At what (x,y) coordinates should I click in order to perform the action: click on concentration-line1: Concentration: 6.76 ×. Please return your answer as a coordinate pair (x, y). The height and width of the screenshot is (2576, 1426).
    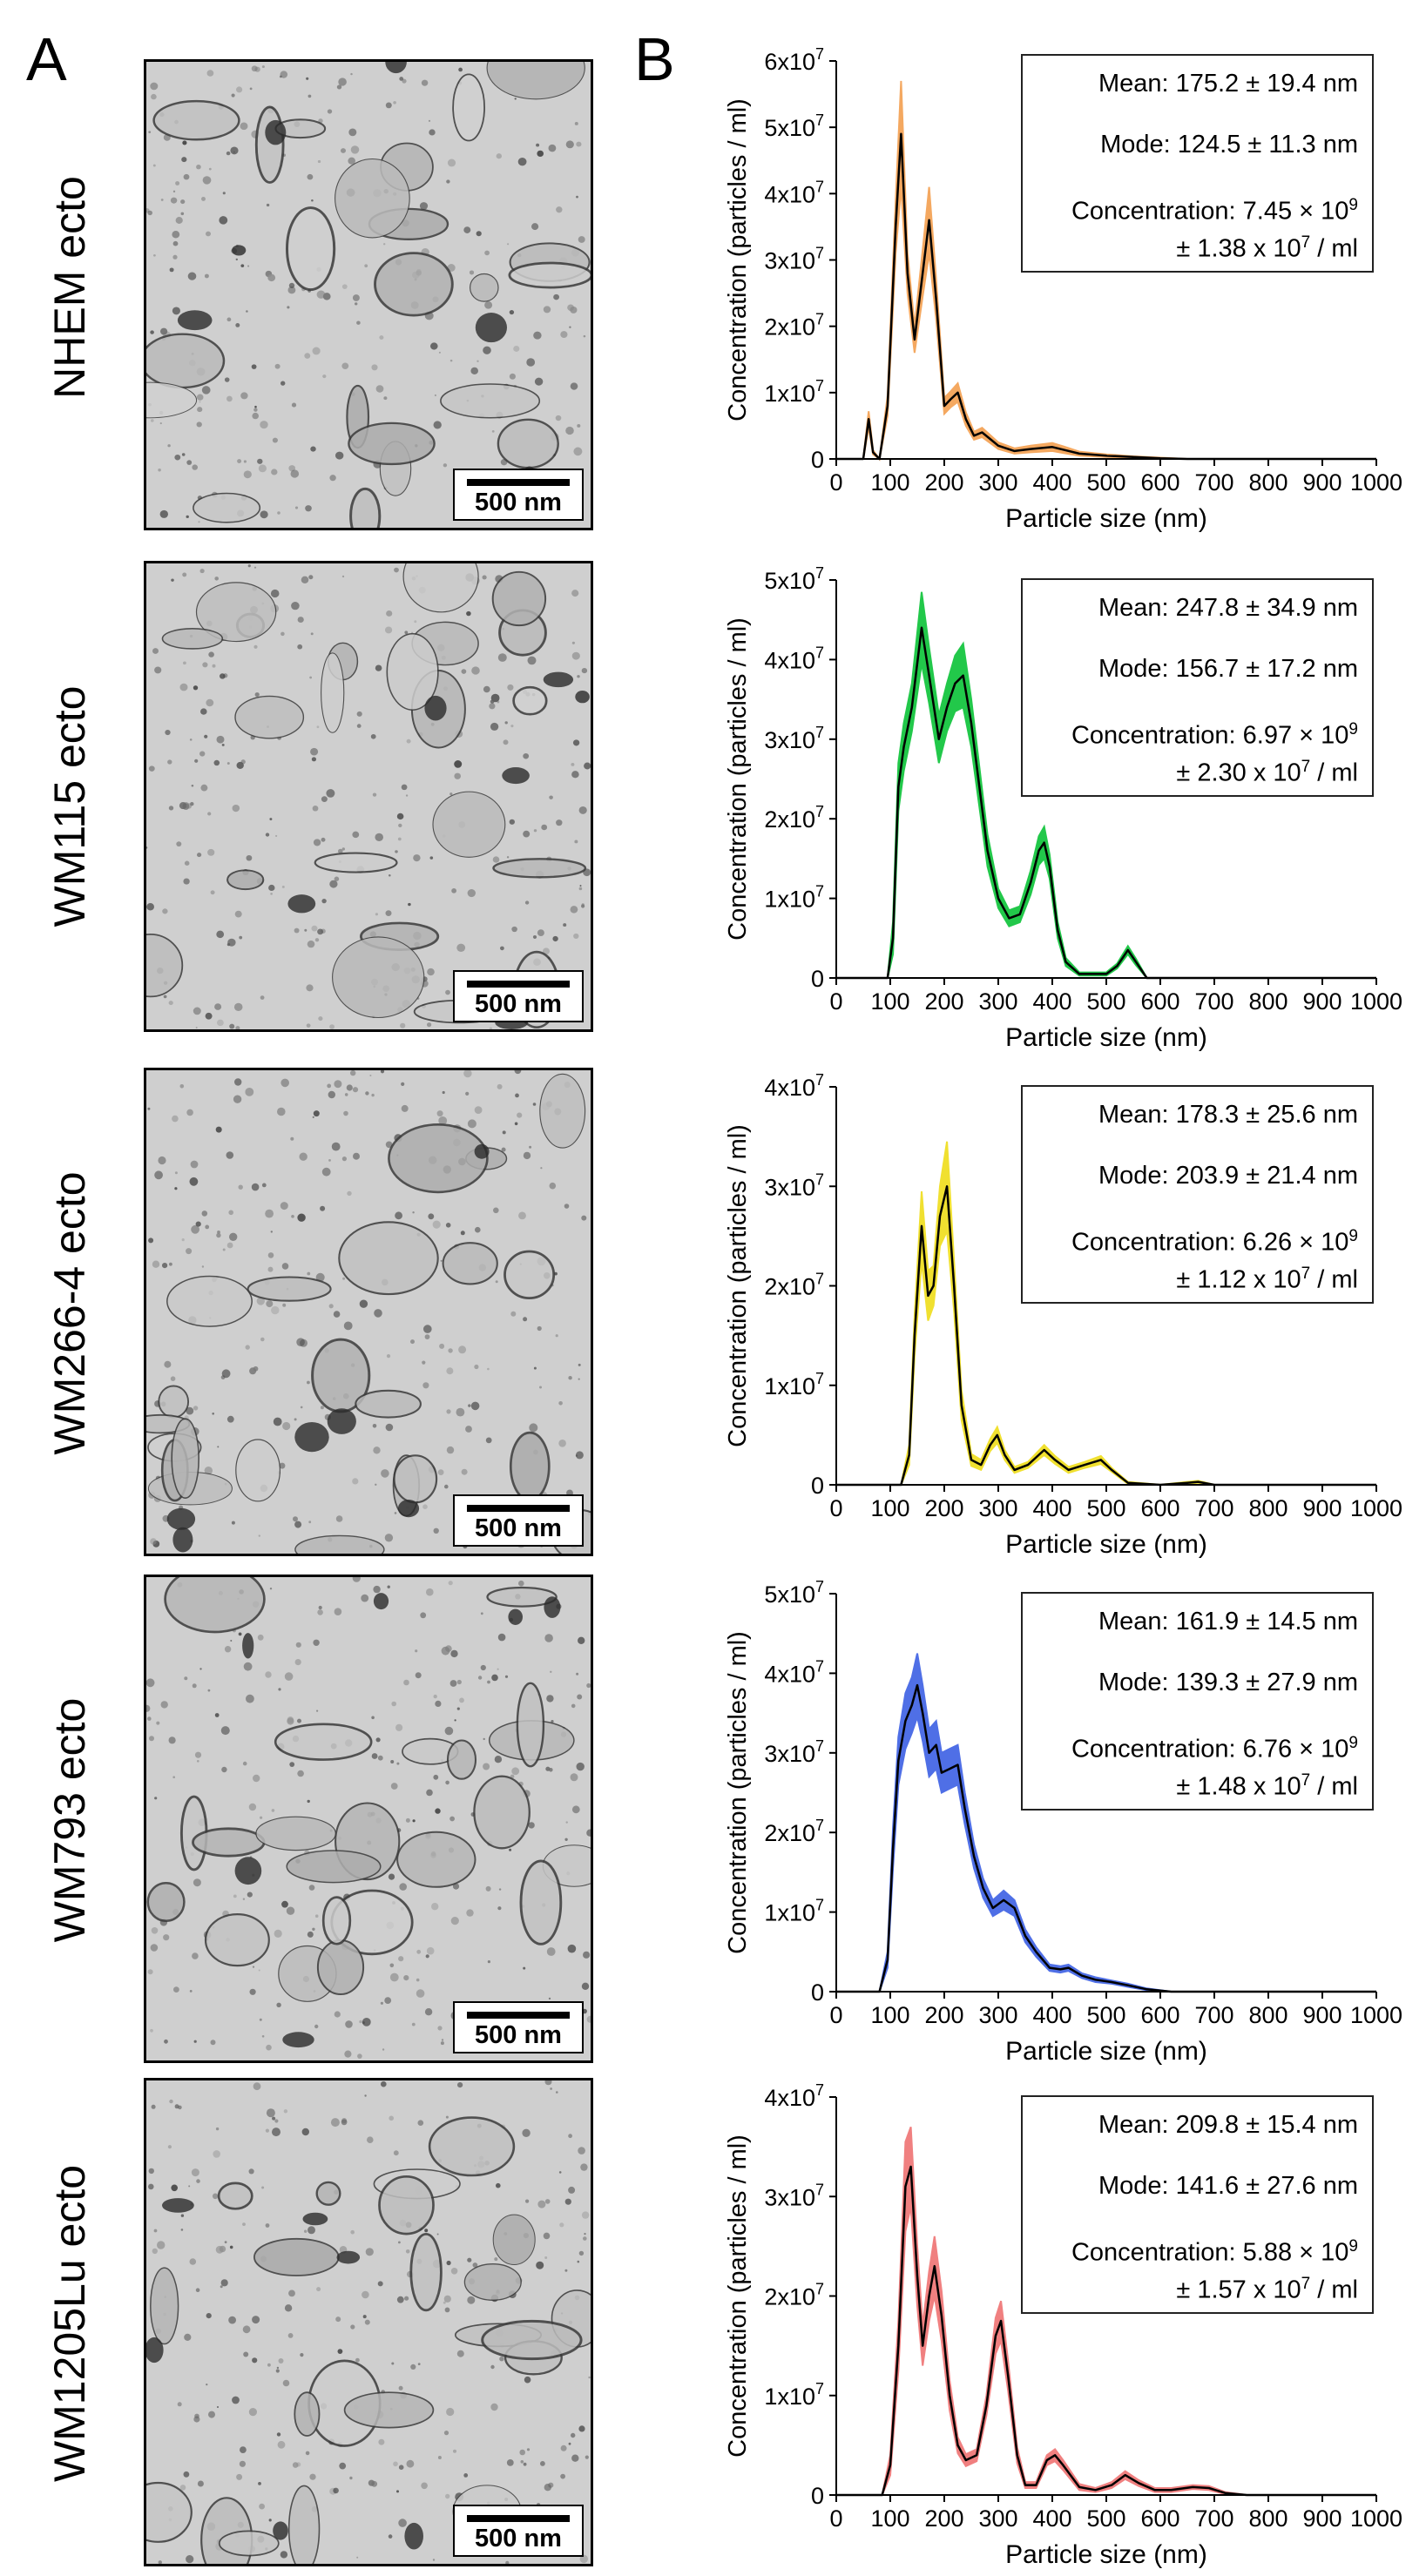
    Looking at the image, I should click on (1192, 1749).